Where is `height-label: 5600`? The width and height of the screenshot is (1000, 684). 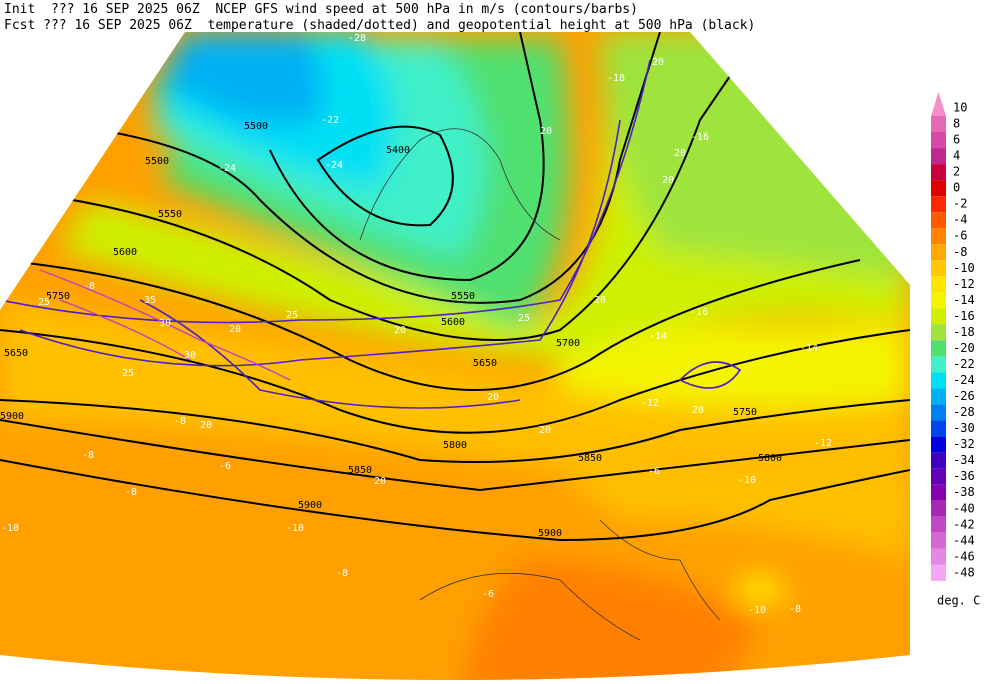
height-label: 5600 is located at coordinates (125, 252).